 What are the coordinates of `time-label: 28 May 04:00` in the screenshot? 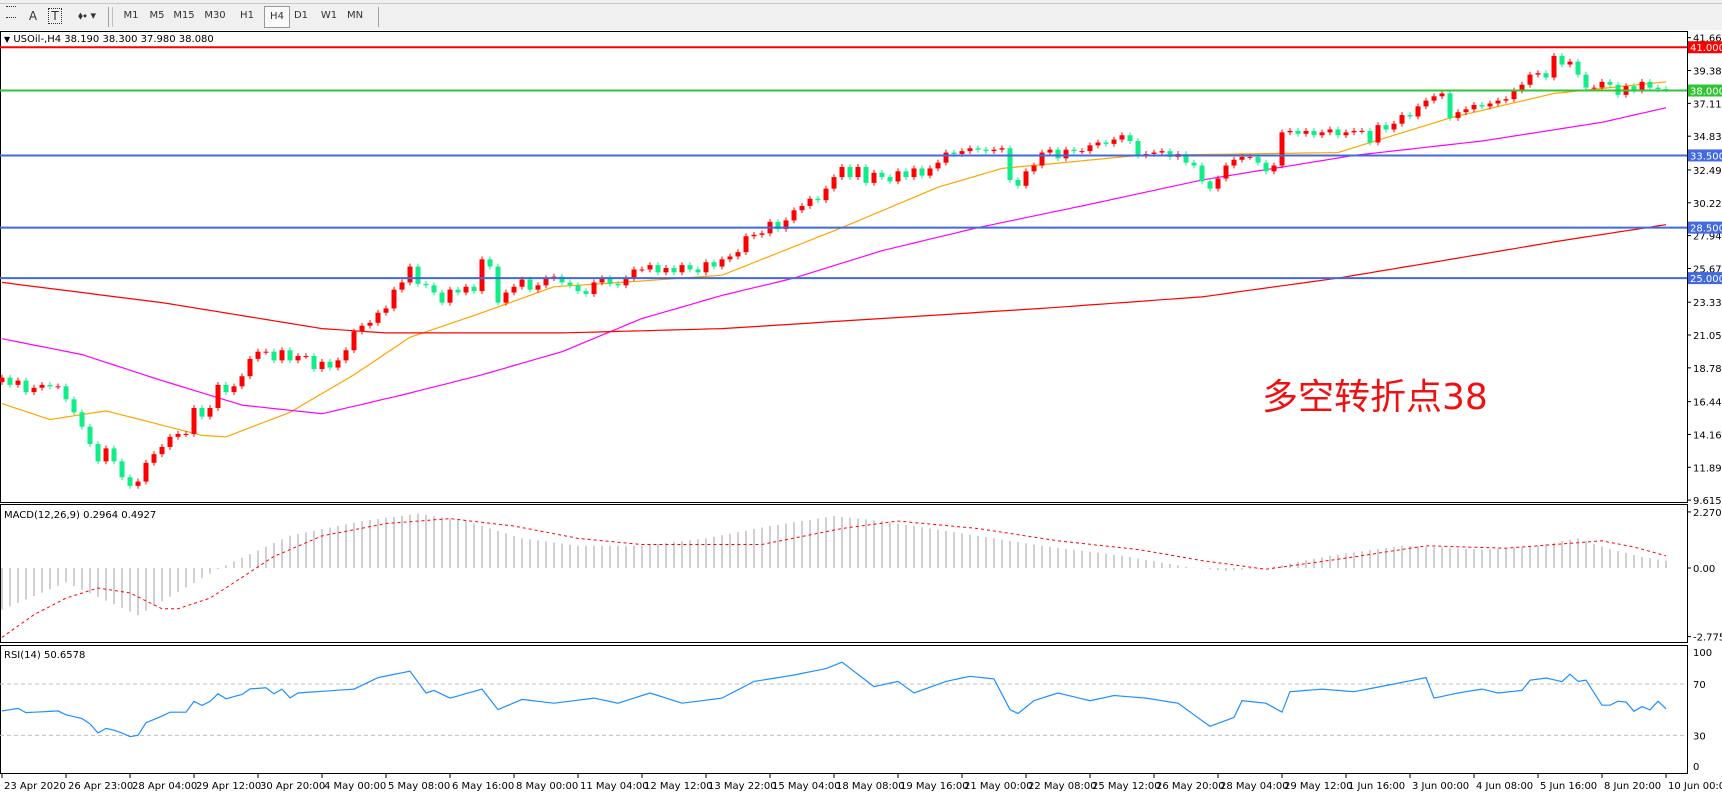 It's located at (1254, 786).